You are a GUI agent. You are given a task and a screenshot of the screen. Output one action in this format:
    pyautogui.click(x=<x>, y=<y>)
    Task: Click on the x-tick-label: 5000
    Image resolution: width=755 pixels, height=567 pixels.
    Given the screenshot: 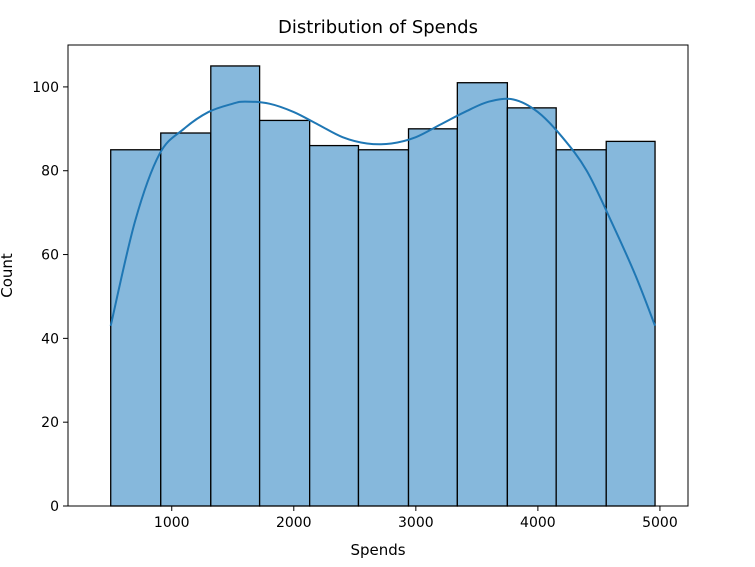 What is the action you would take?
    pyautogui.click(x=660, y=523)
    